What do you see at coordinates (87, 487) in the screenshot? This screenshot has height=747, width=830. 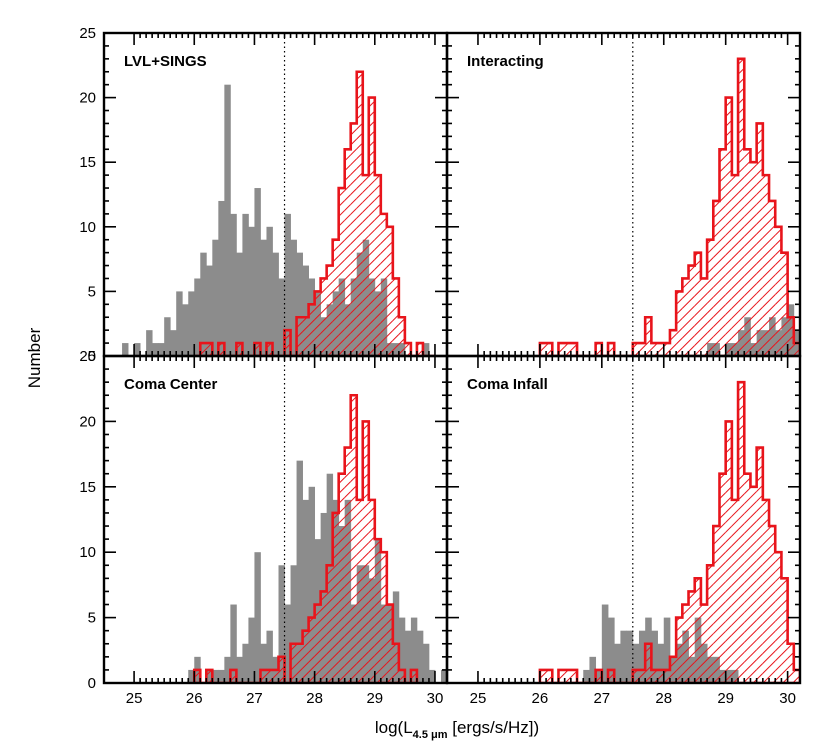 I see `y-tick-label: 15` at bounding box center [87, 487].